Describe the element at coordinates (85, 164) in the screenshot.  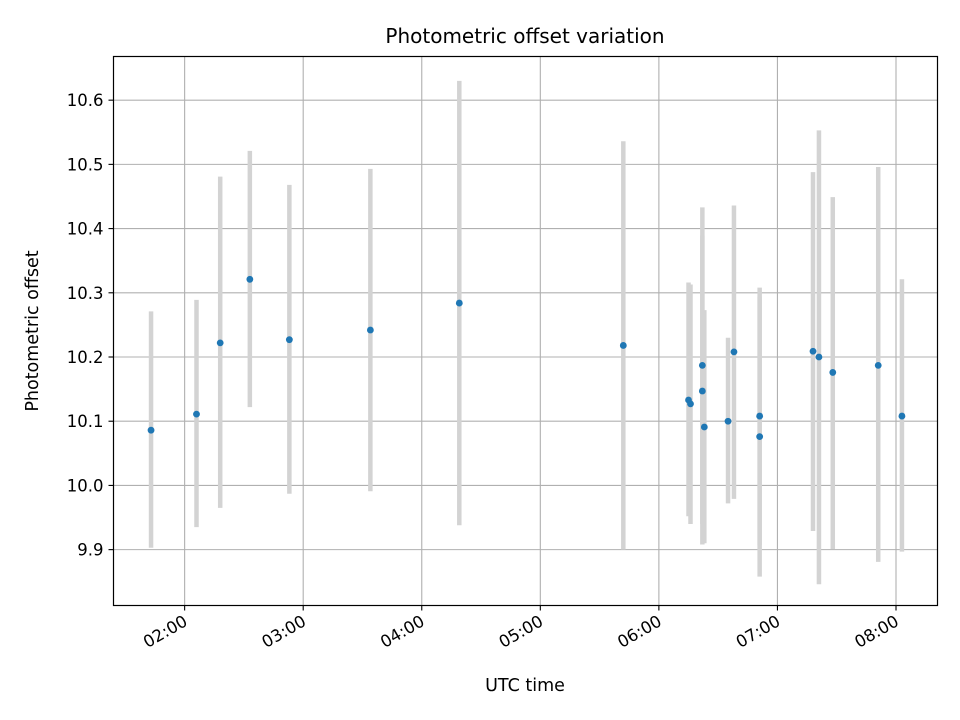
I see `y-tick-label: 10.5` at that location.